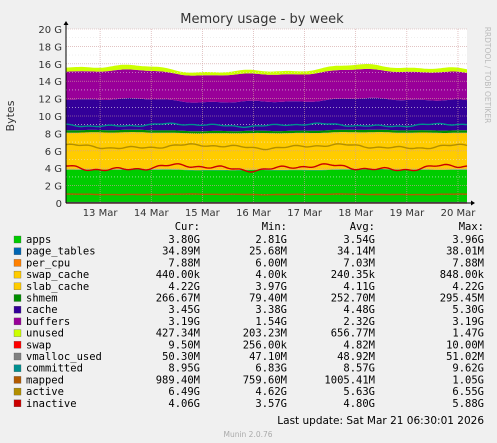 The image size is (497, 443). I want to click on x-axis-arrow, so click(473, 203).